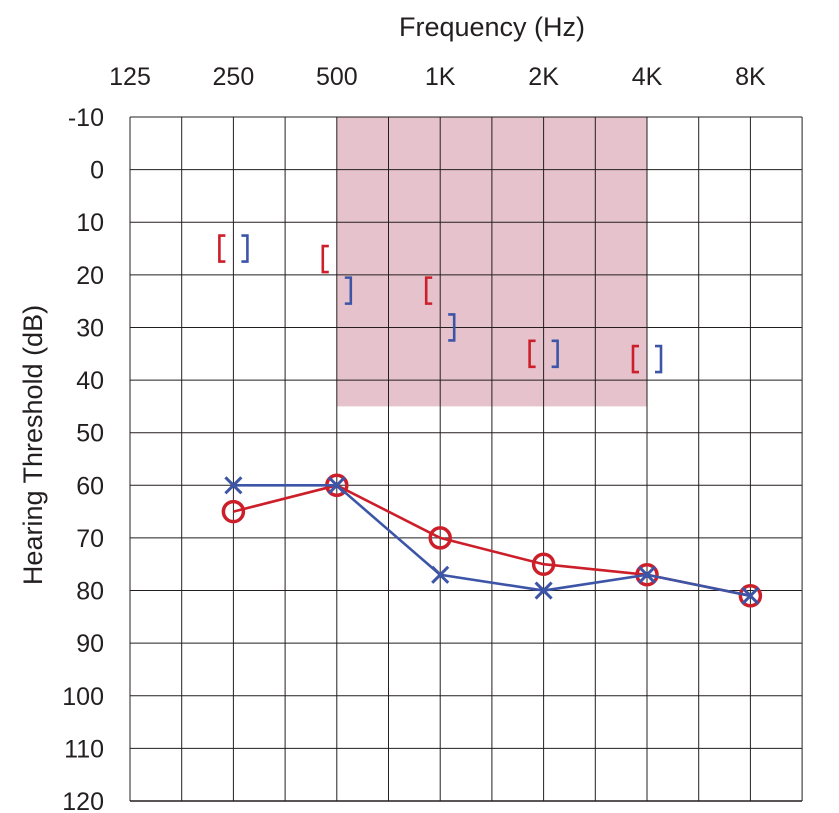 This screenshot has height=813, width=839. What do you see at coordinates (90, 434) in the screenshot?
I see `y-tick-label: 50` at bounding box center [90, 434].